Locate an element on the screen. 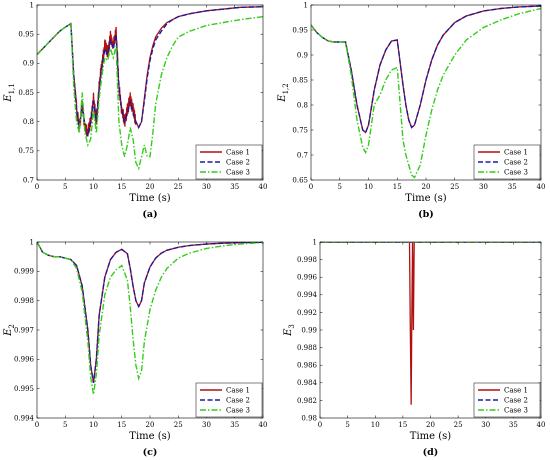 The image size is (550, 460). y-axis-label: E2 is located at coordinates (9, 330).